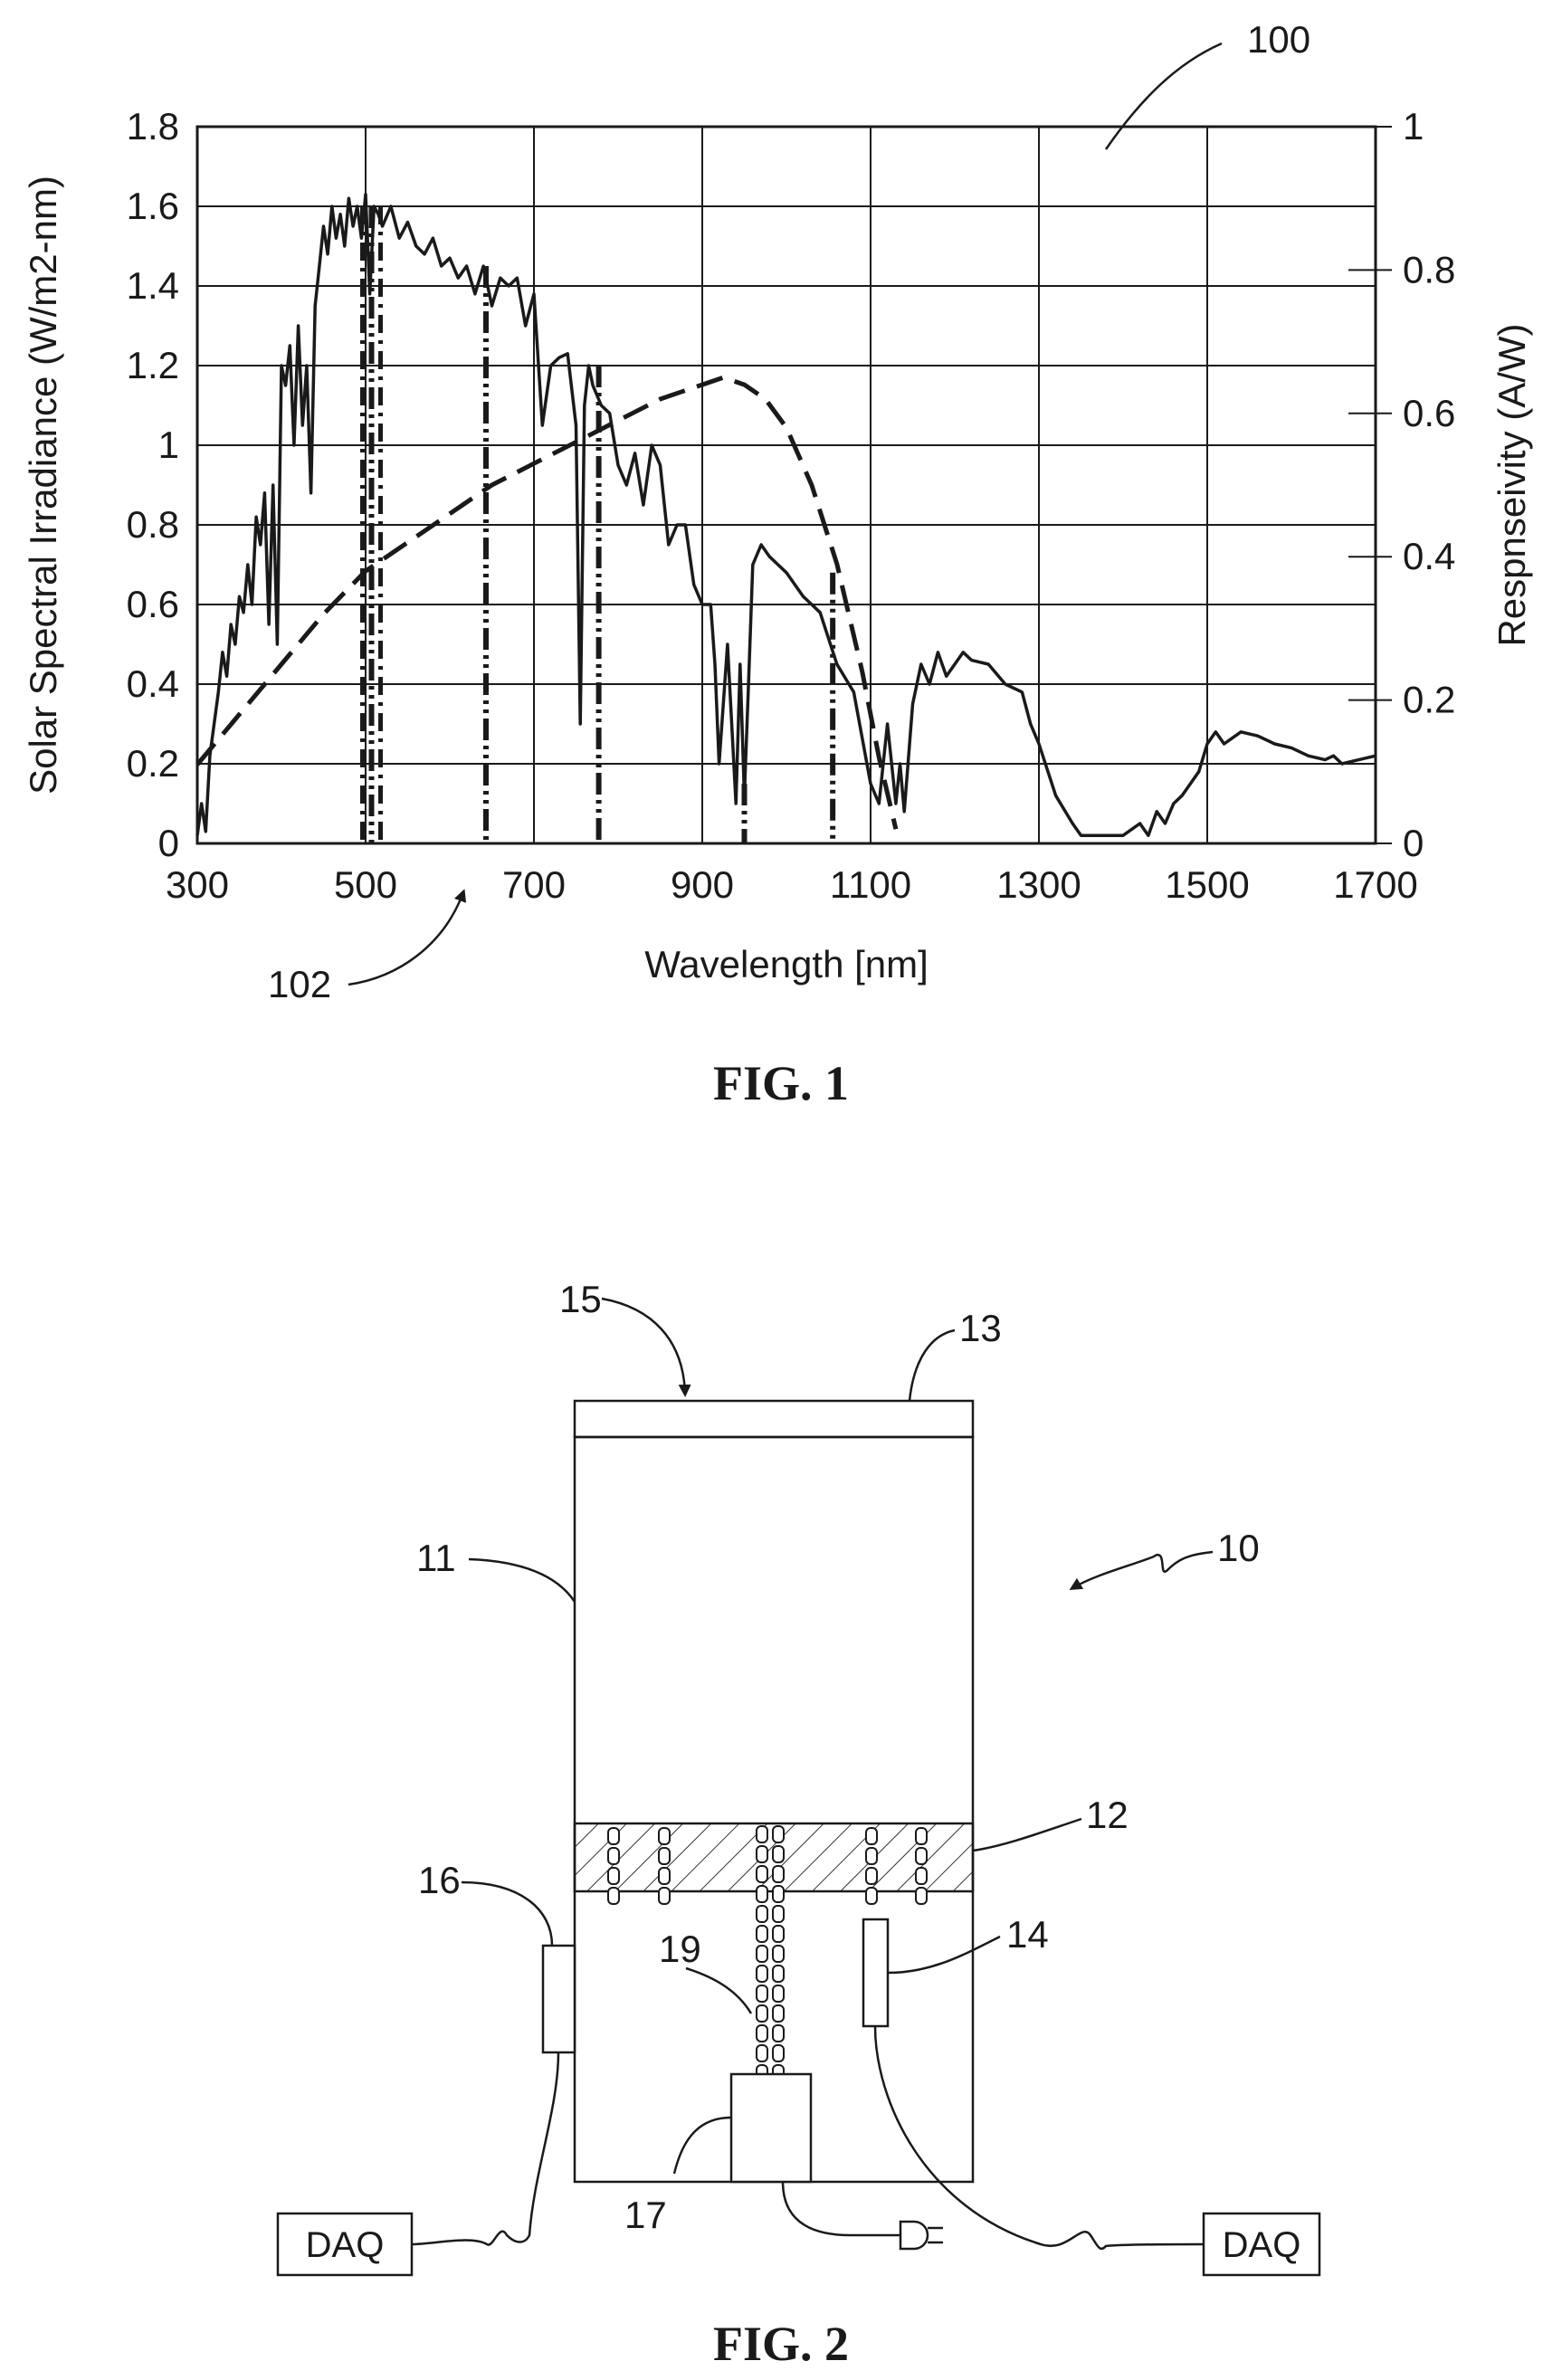 This screenshot has height=2380, width=1562. Describe the element at coordinates (870, 884) in the screenshot. I see `x-tick-label: 1100` at that location.